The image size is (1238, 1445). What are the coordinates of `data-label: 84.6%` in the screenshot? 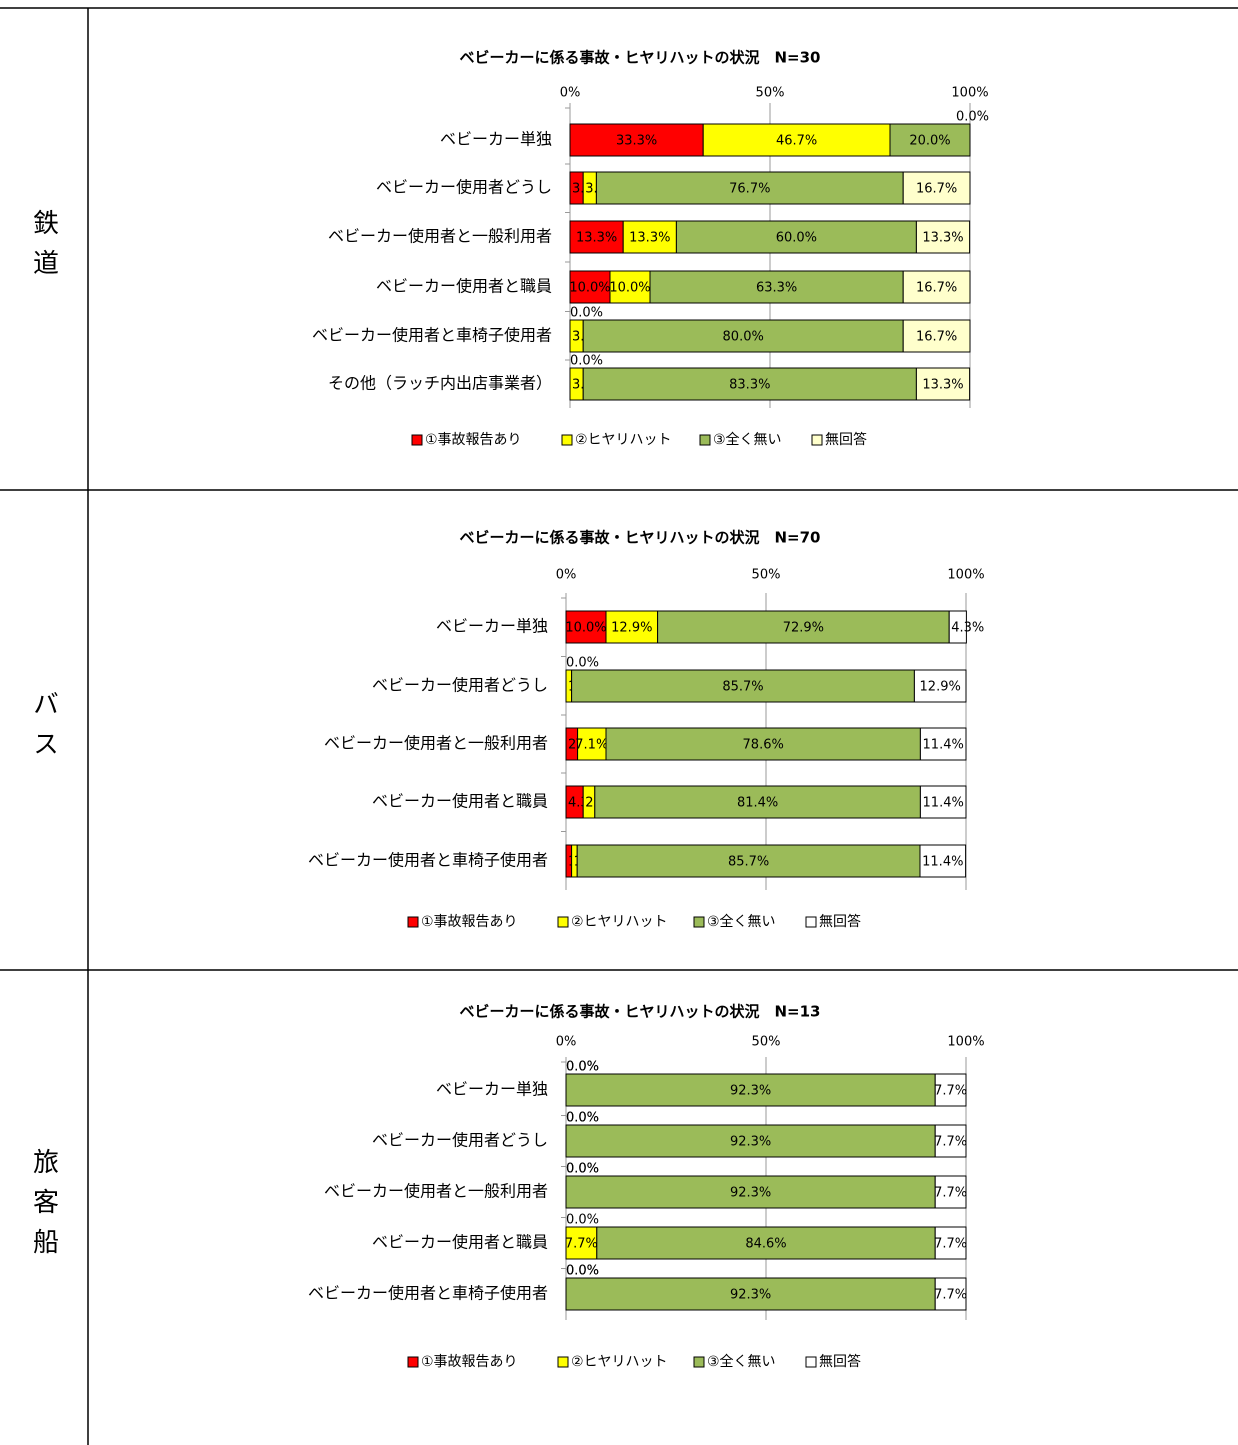 It's located at (765, 1244).